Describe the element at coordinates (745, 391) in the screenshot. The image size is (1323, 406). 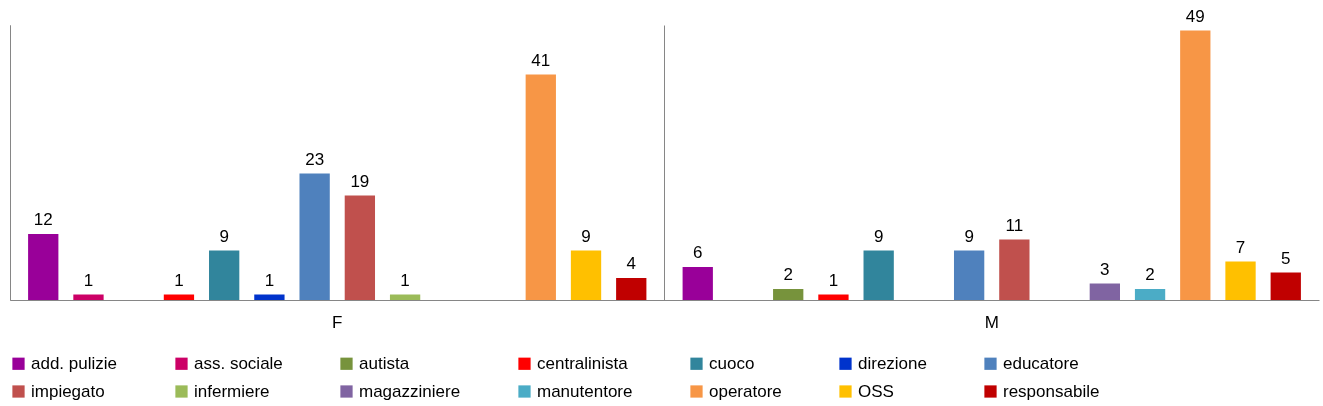
I see `legend-label: operatore` at that location.